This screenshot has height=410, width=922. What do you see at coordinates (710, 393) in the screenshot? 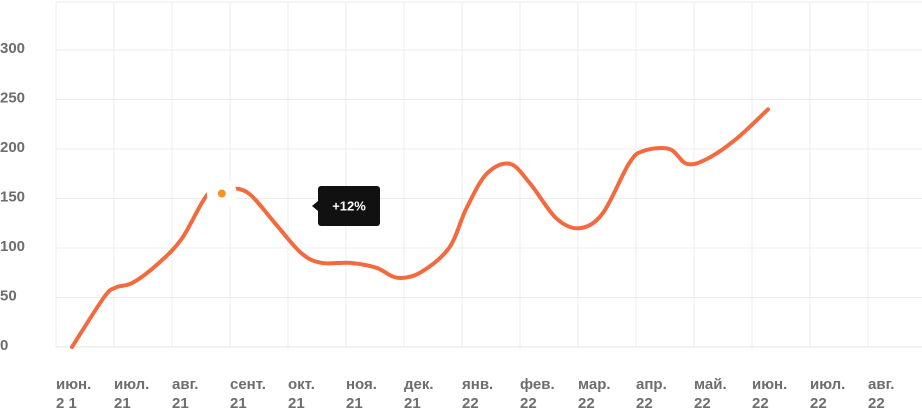
I see `x-tick-label: май. 22` at bounding box center [710, 393].